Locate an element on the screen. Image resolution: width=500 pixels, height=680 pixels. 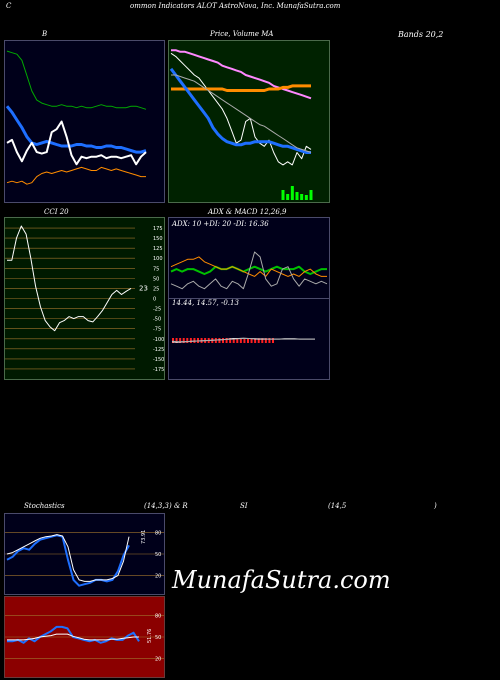
panel-b is located at coordinates (84, 121).